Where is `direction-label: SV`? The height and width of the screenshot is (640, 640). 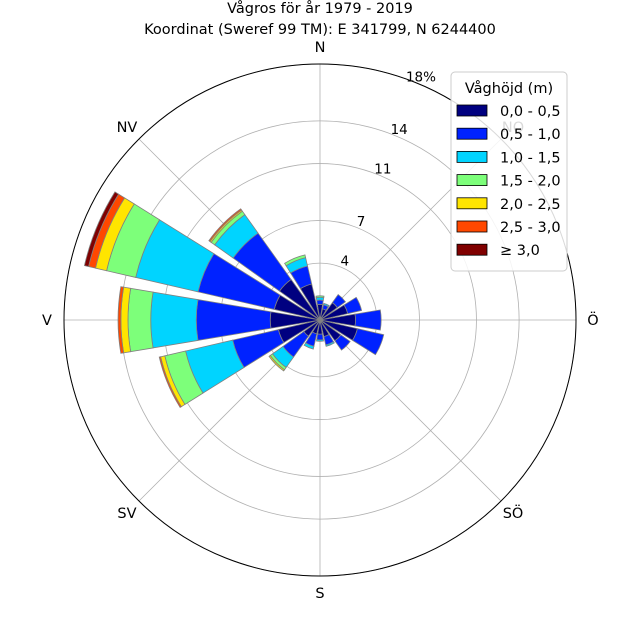 direction-label: SV is located at coordinates (126, 514).